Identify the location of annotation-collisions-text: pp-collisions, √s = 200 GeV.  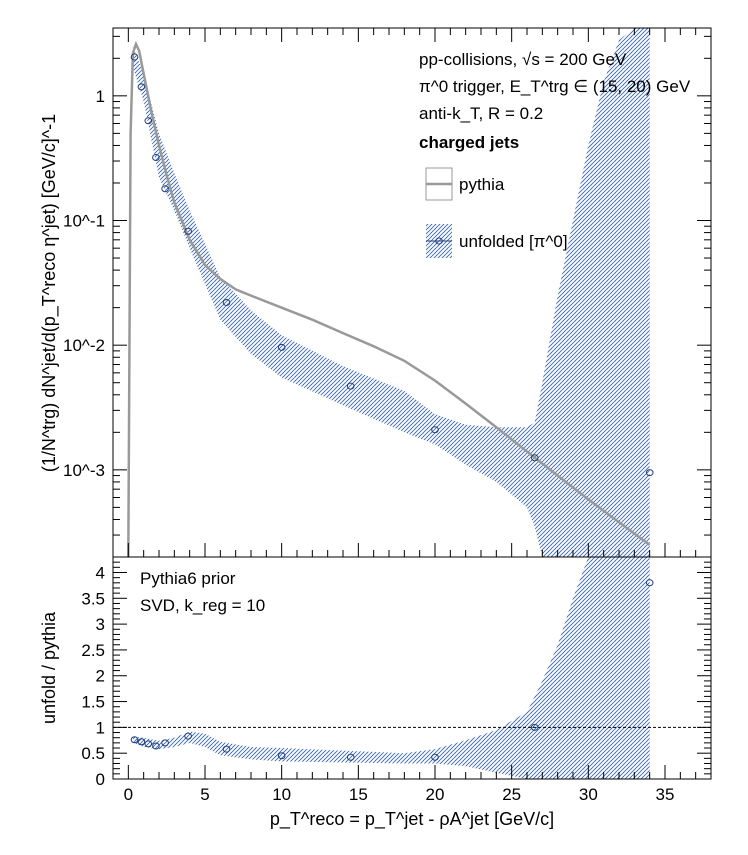
(523, 59).